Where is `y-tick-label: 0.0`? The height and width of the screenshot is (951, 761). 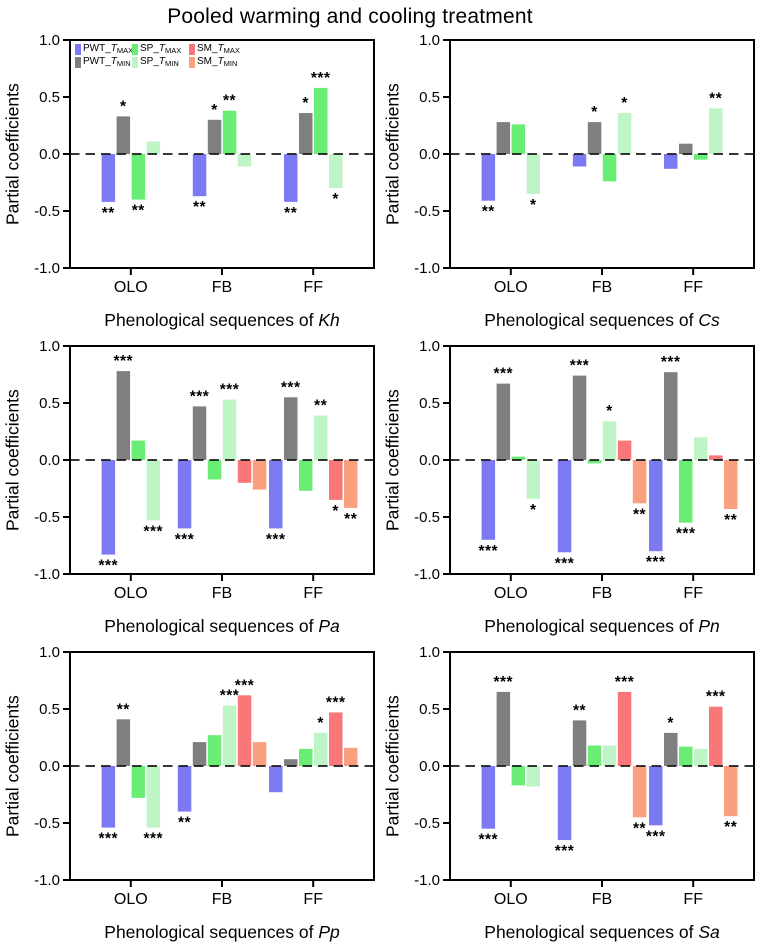 y-tick-label: 0.0 is located at coordinates (49, 766).